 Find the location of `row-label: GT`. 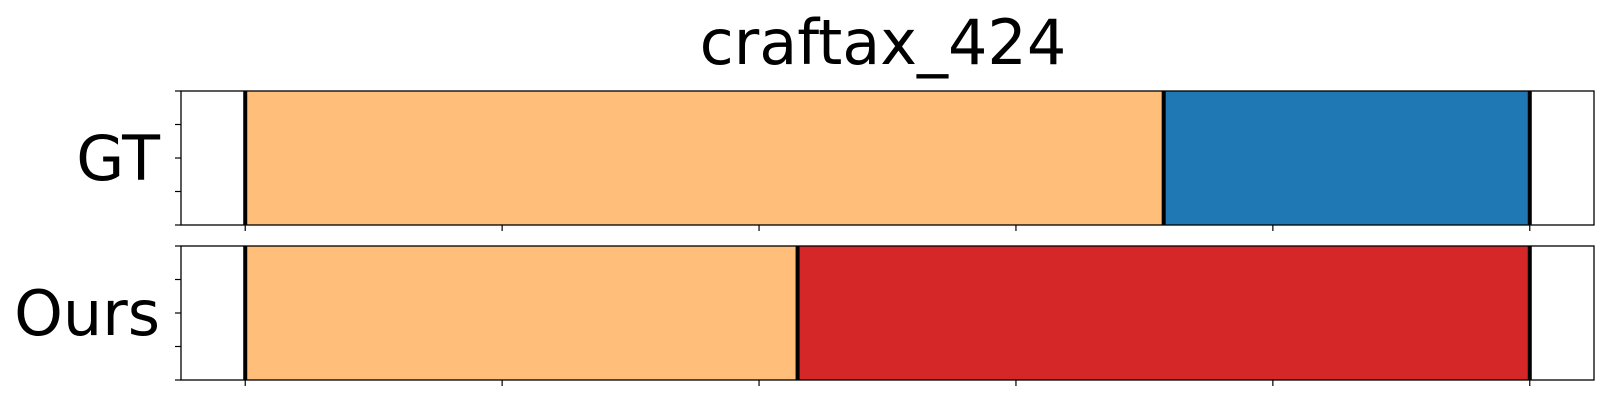

row-label: GT is located at coordinates (118, 158).